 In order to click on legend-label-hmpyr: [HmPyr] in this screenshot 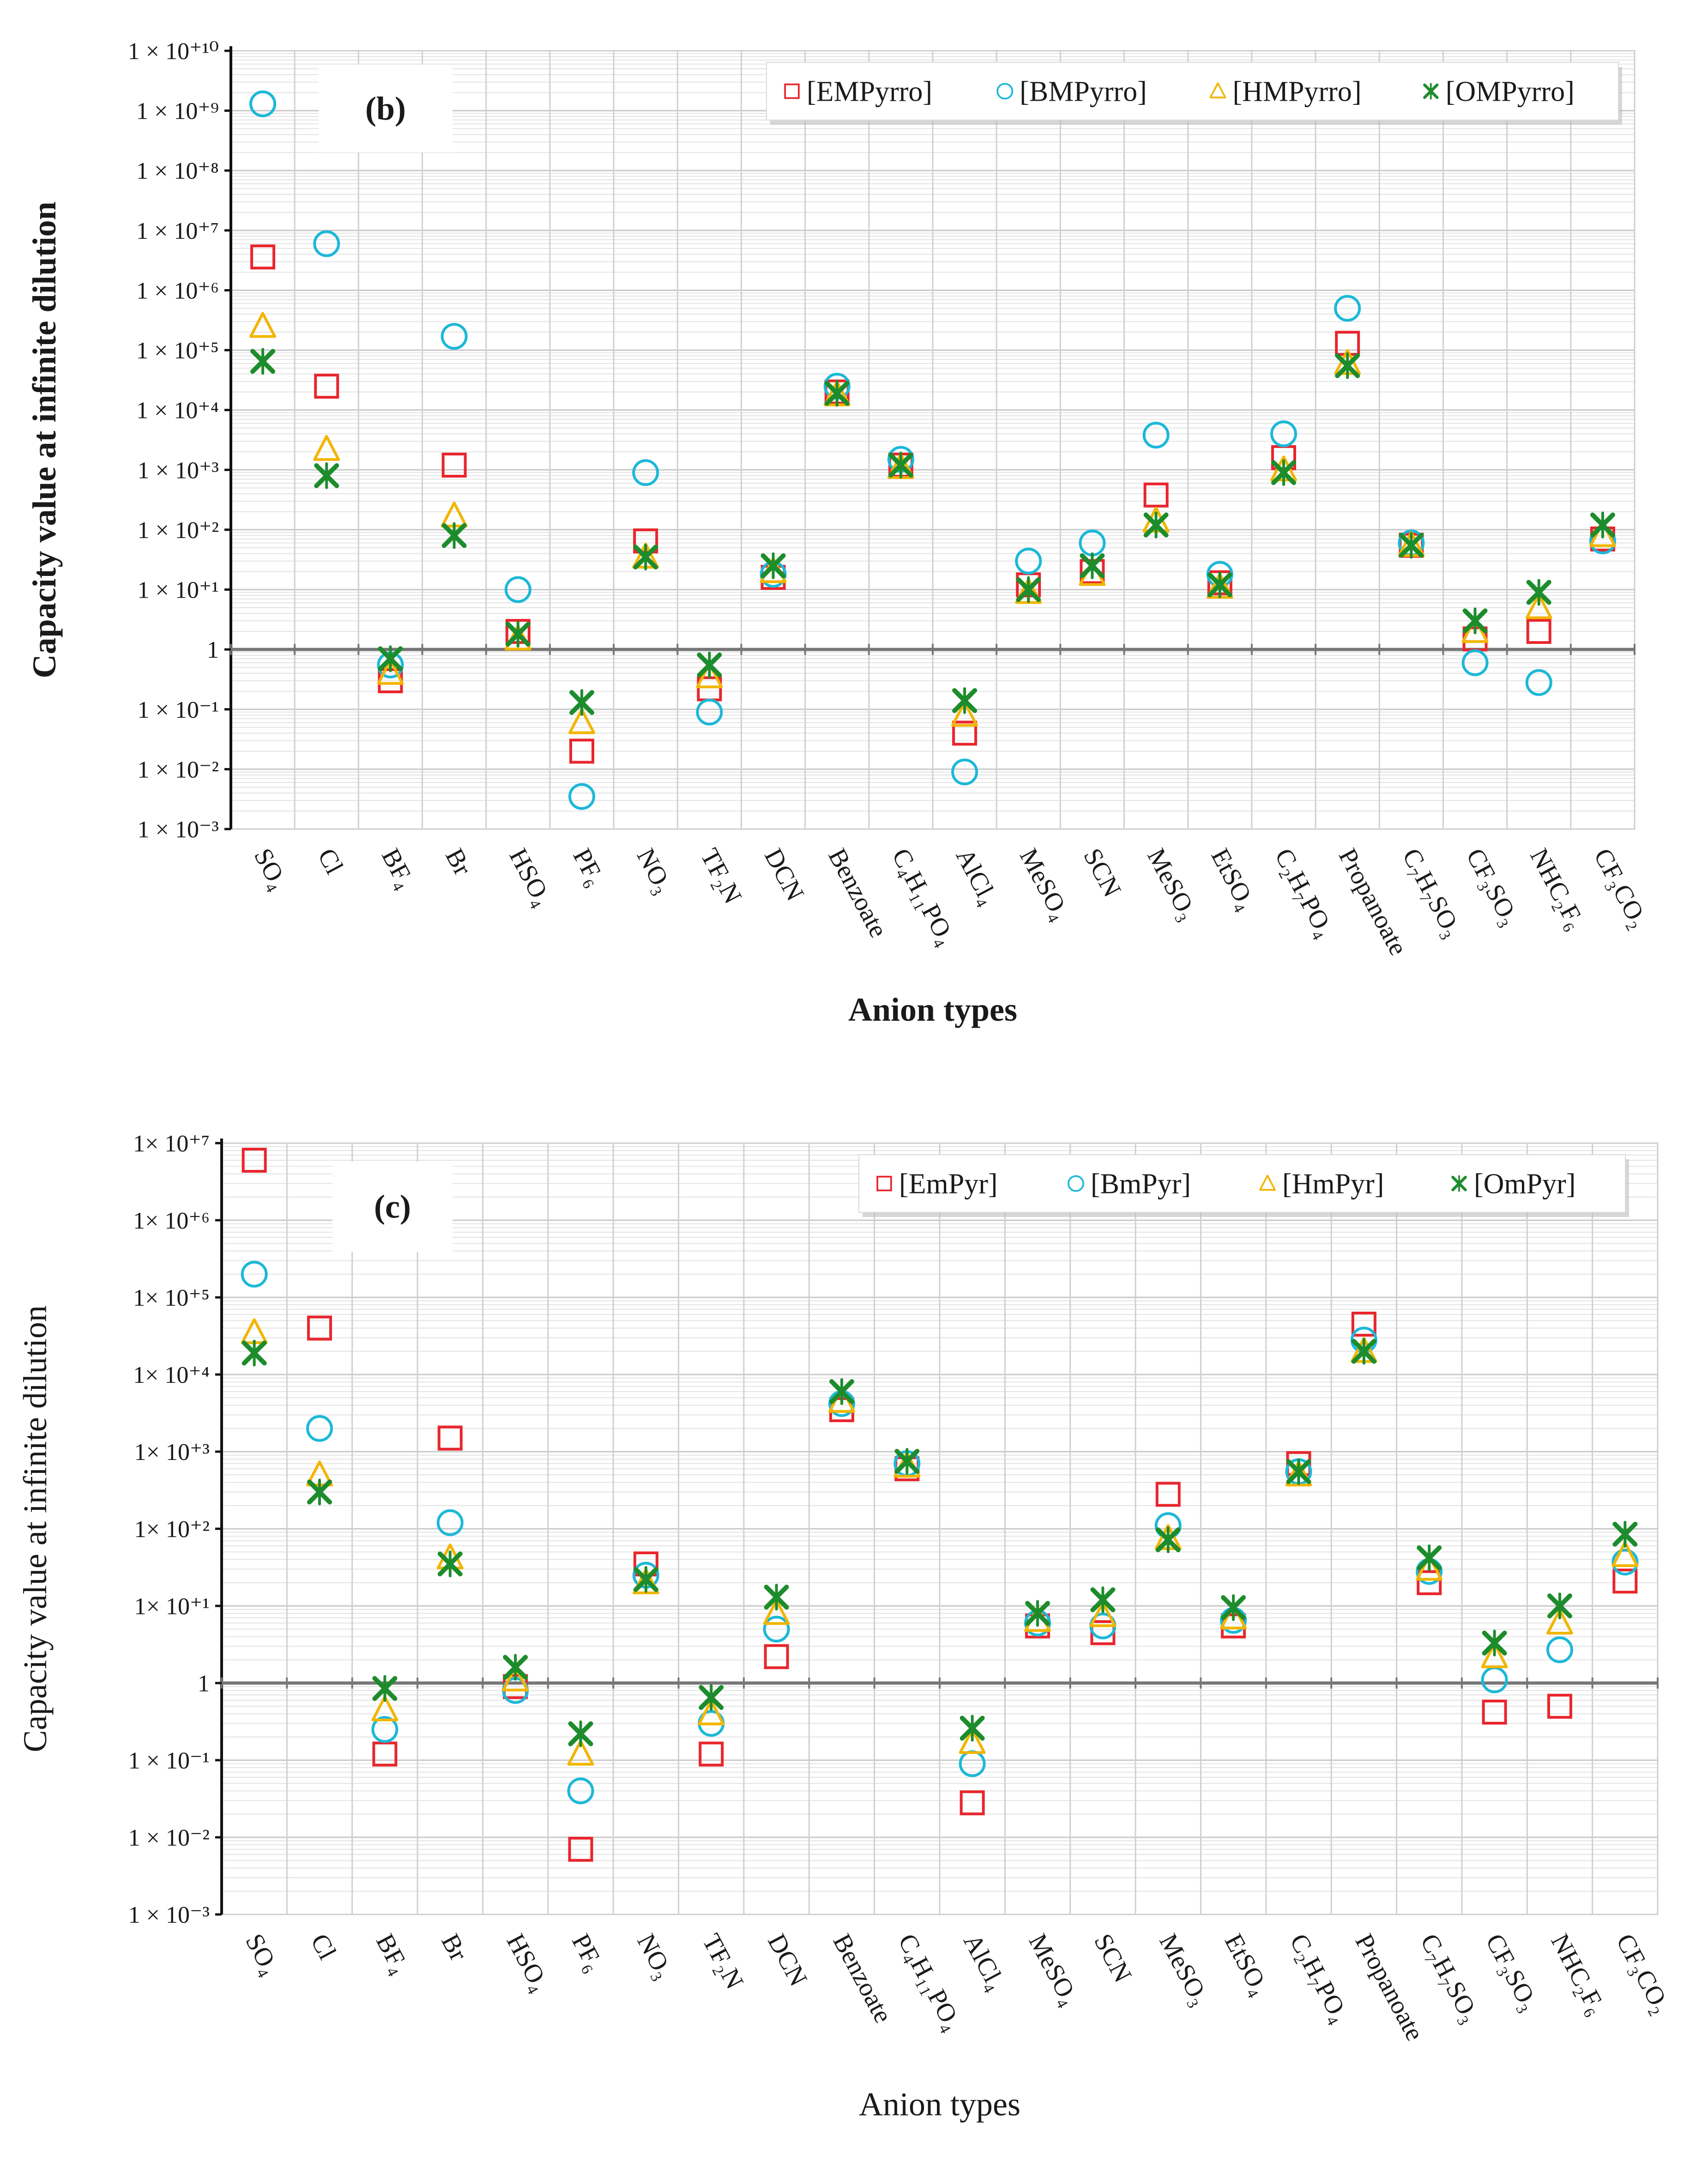, I will do `click(1333, 1184)`.